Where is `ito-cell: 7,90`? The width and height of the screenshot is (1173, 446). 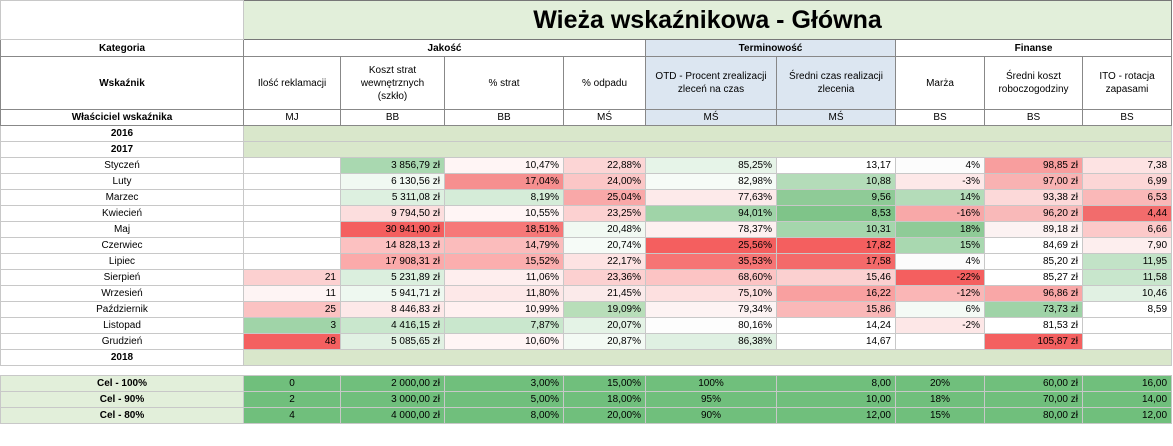 ito-cell: 7,90 is located at coordinates (1127, 245).